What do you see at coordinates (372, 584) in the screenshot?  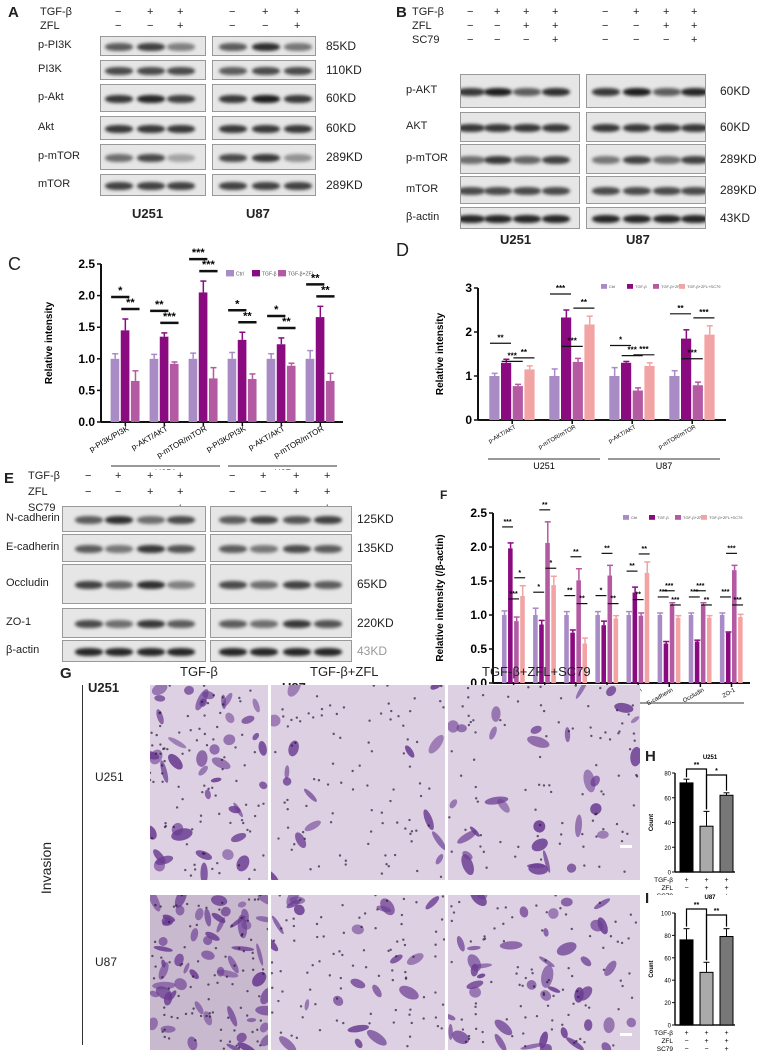 I see `molecular-weight: 65KD` at bounding box center [372, 584].